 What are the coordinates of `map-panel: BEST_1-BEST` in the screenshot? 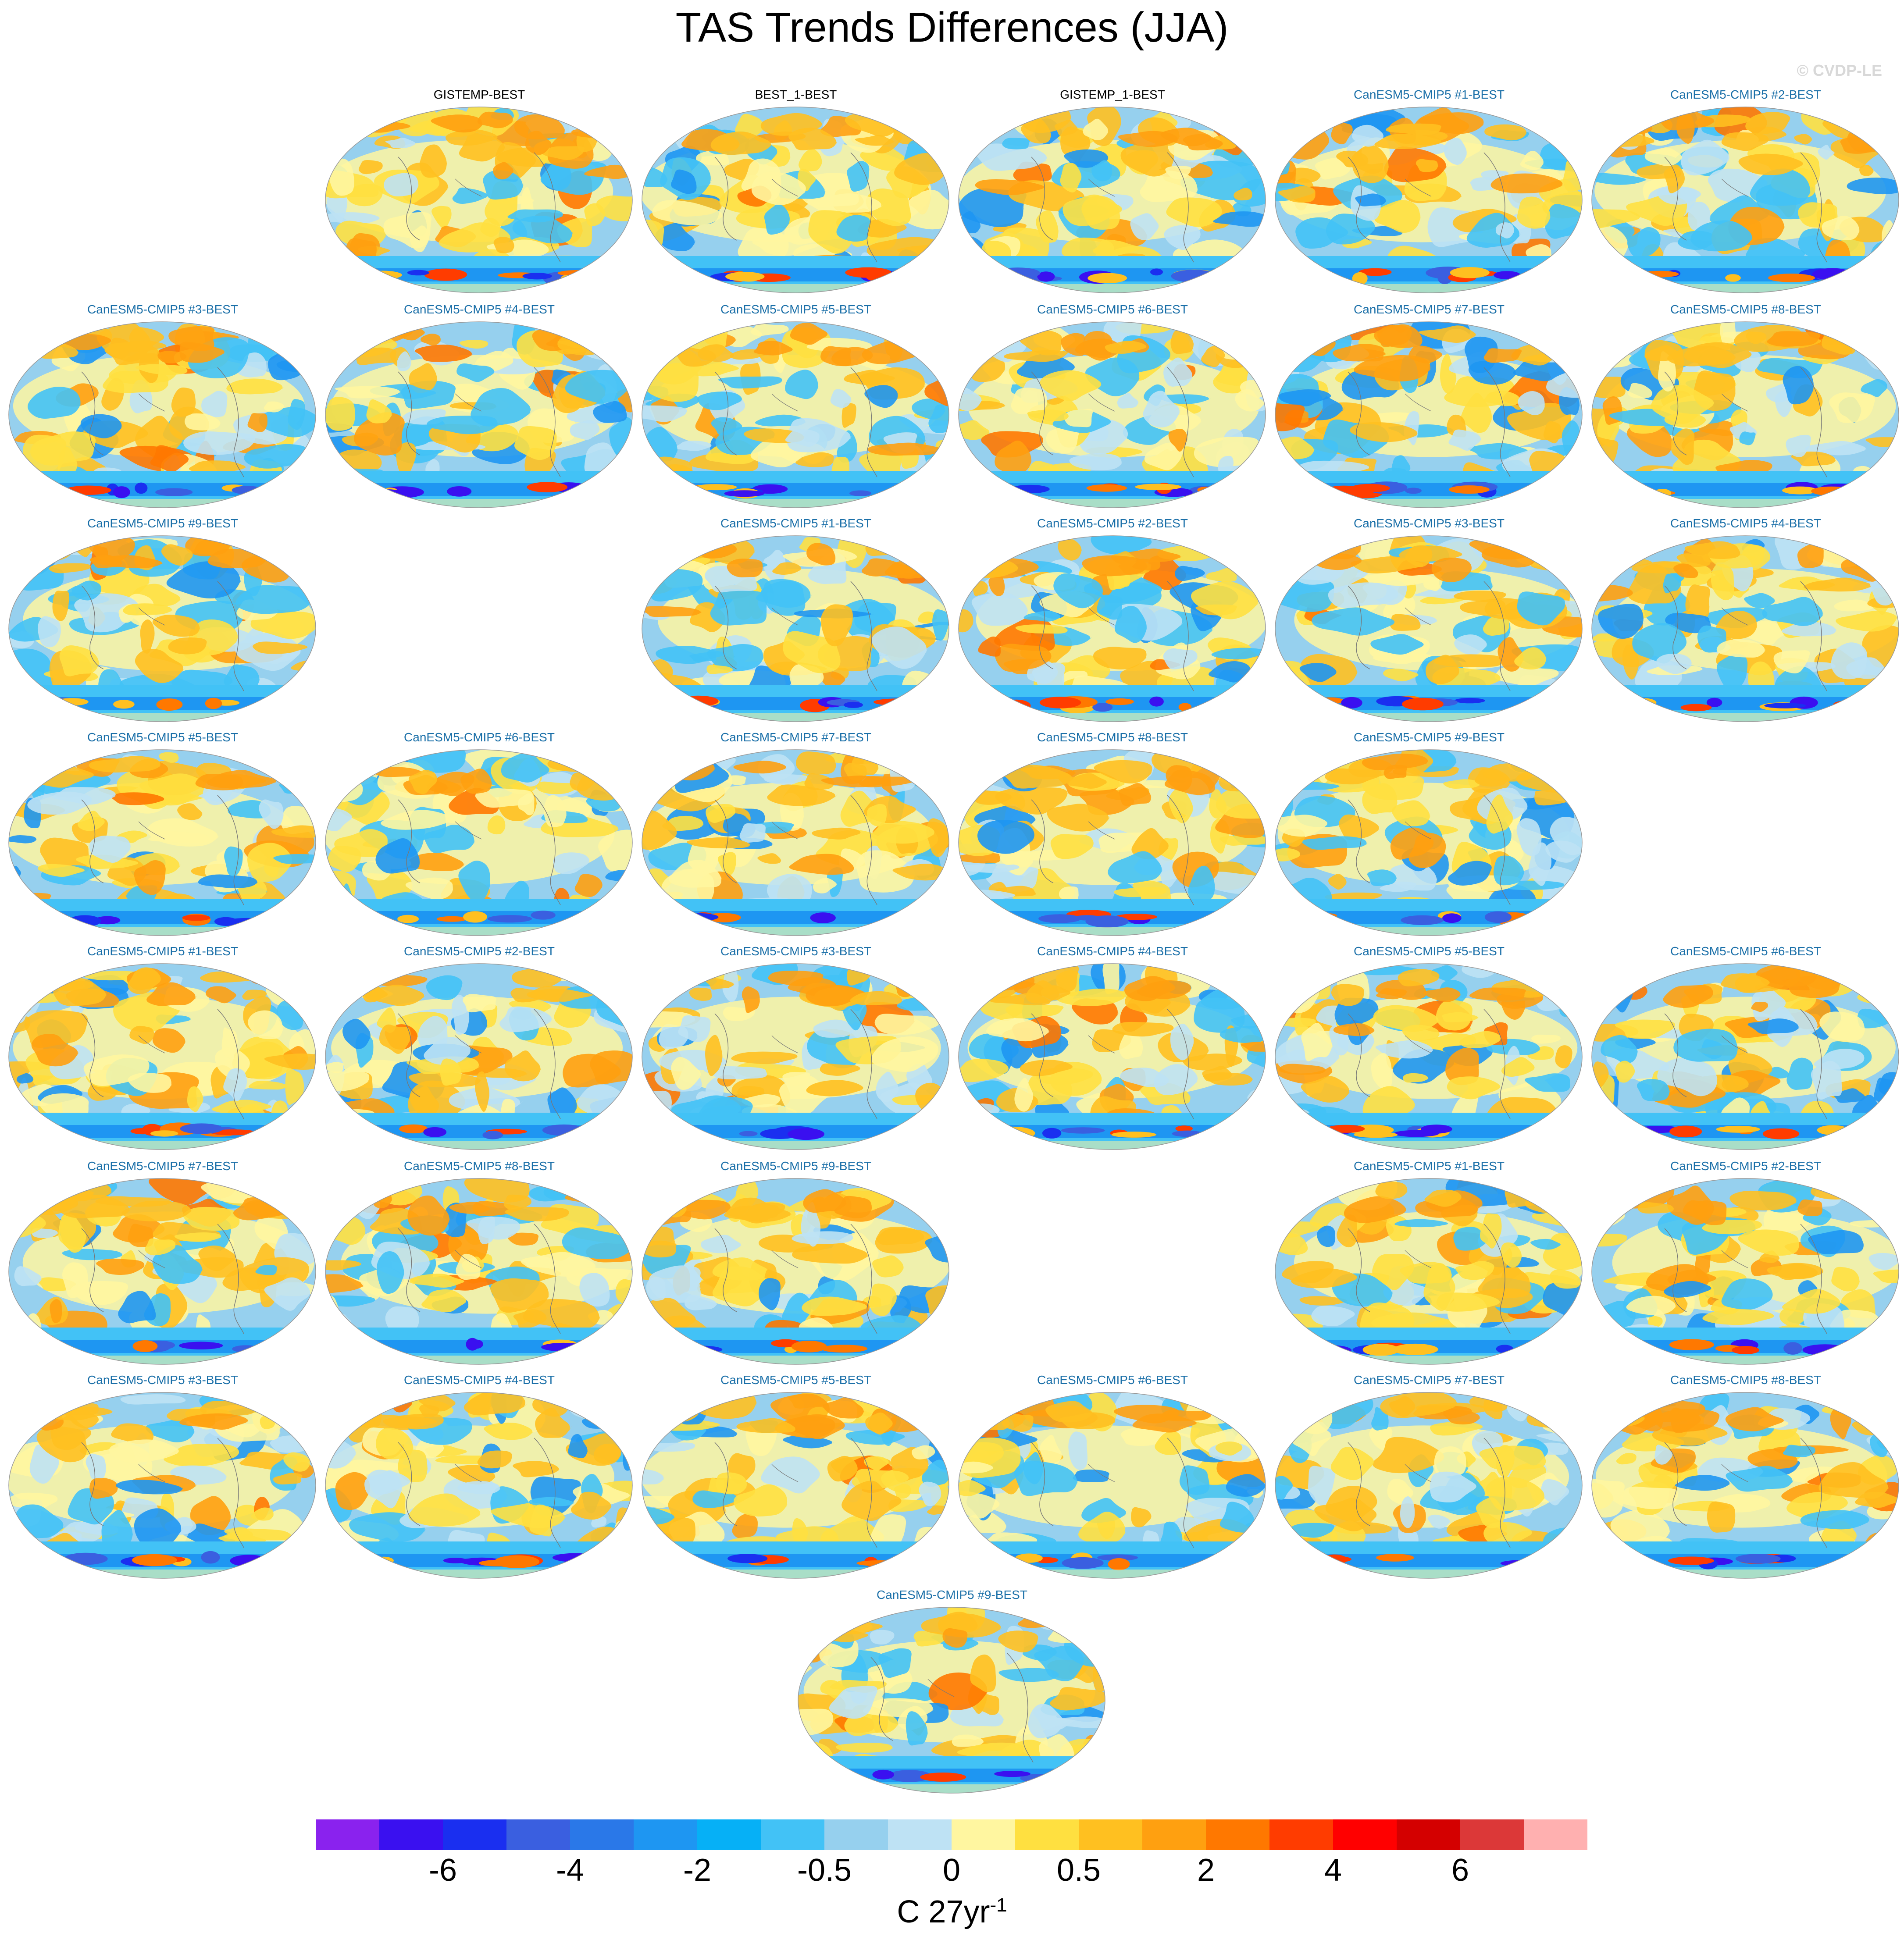 It's located at (796, 193).